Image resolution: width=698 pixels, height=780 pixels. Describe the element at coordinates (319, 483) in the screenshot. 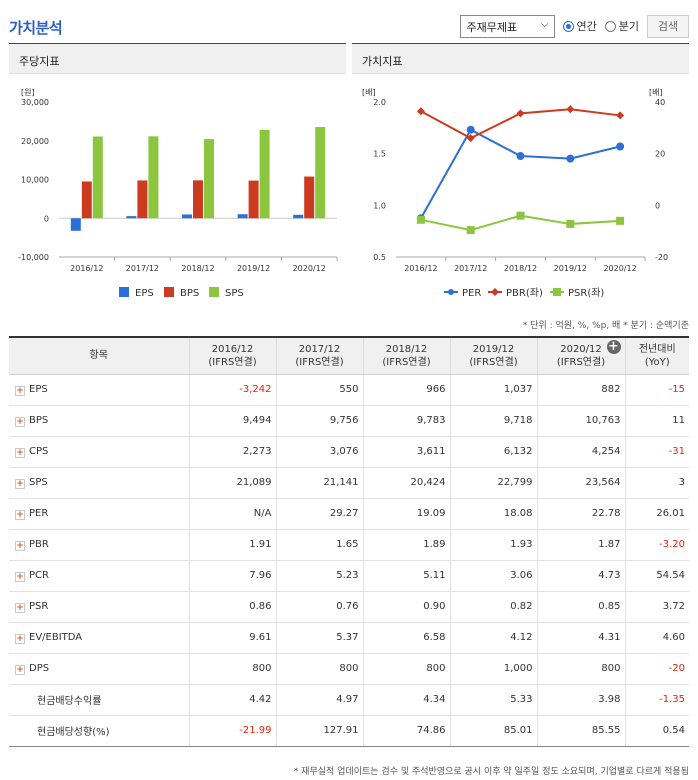

I see `table-cell: 21,141` at that location.